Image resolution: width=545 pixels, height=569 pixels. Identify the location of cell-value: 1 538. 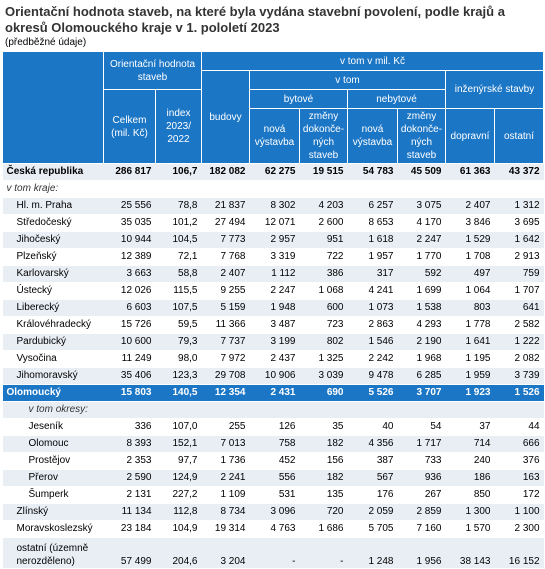
(421, 308).